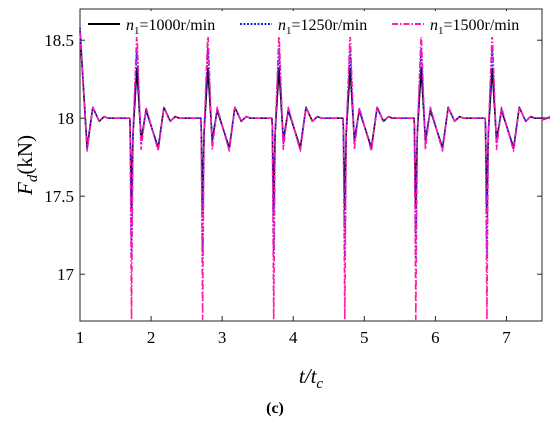  Describe the element at coordinates (27, 165) in the screenshot. I see `y-axis-title: Fd(kN)` at that location.